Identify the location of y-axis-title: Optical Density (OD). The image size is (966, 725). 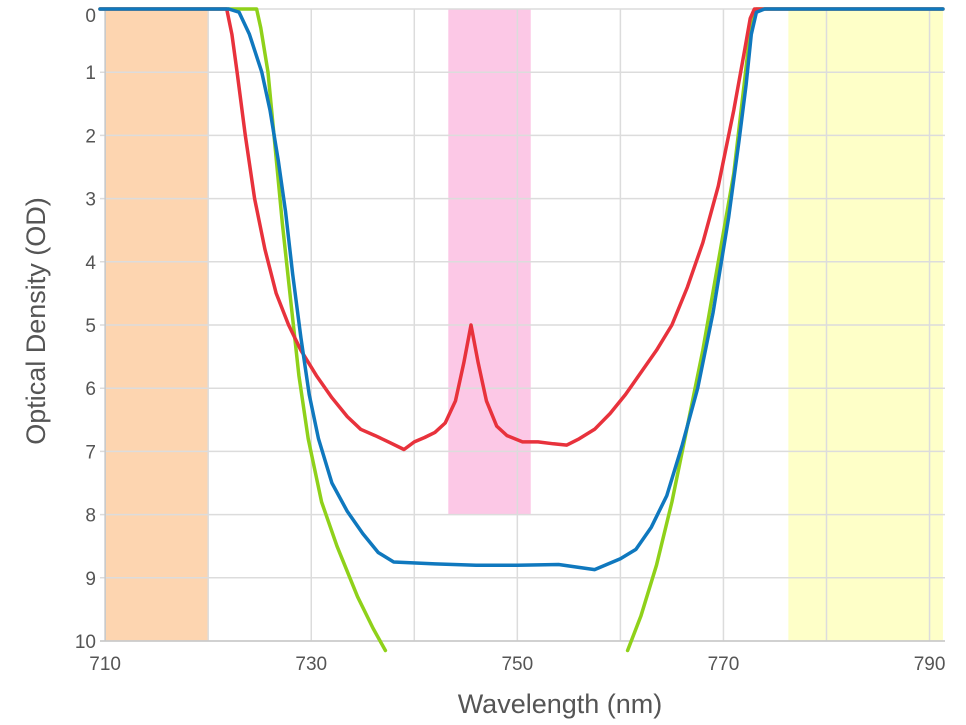
(36, 321).